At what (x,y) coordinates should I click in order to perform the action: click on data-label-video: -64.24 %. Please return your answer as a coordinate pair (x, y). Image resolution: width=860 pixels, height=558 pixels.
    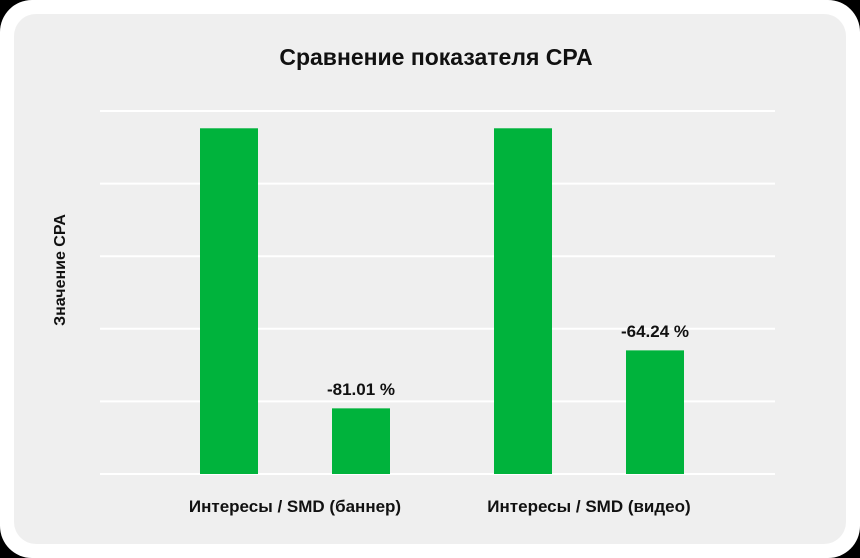
    Looking at the image, I should click on (655, 332).